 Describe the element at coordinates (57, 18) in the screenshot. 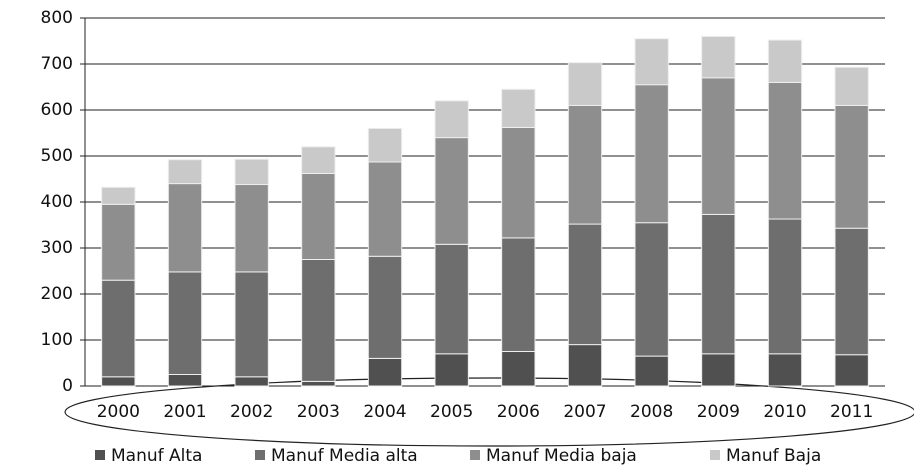

I see `y-tick-label: 800` at that location.